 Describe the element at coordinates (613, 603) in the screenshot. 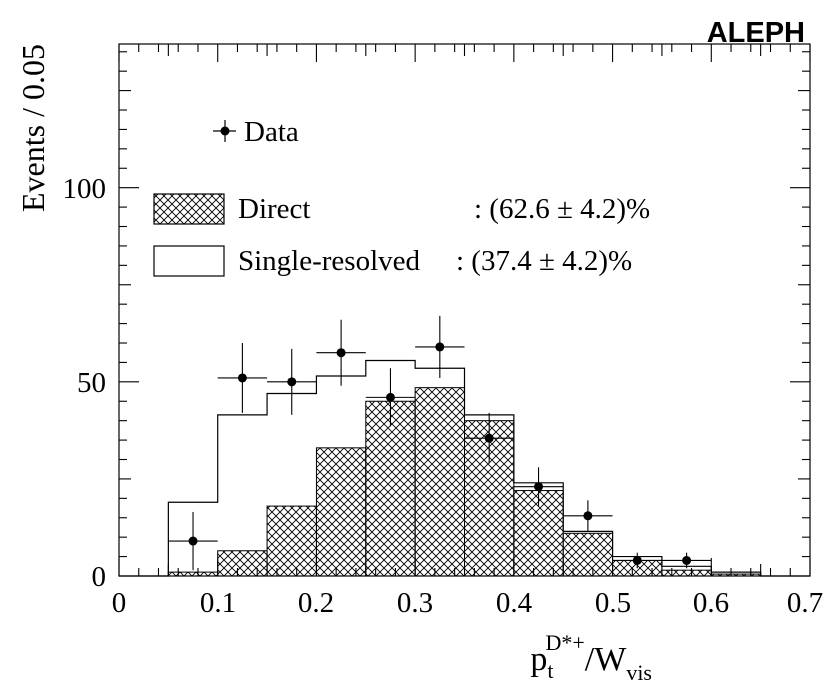

I see `x-tick-label-5: 0.5` at that location.